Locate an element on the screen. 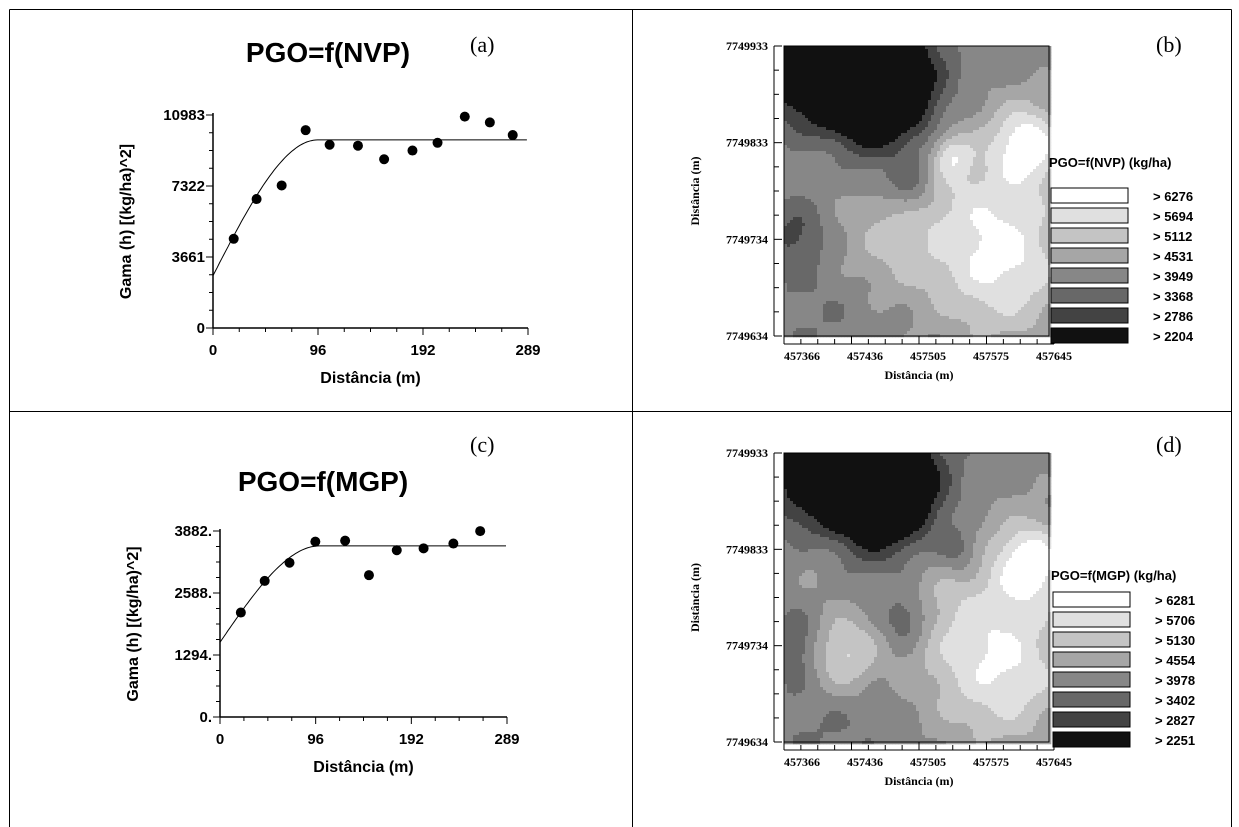 The height and width of the screenshot is (827, 1239). contour-field is located at coordinates (918, 192).